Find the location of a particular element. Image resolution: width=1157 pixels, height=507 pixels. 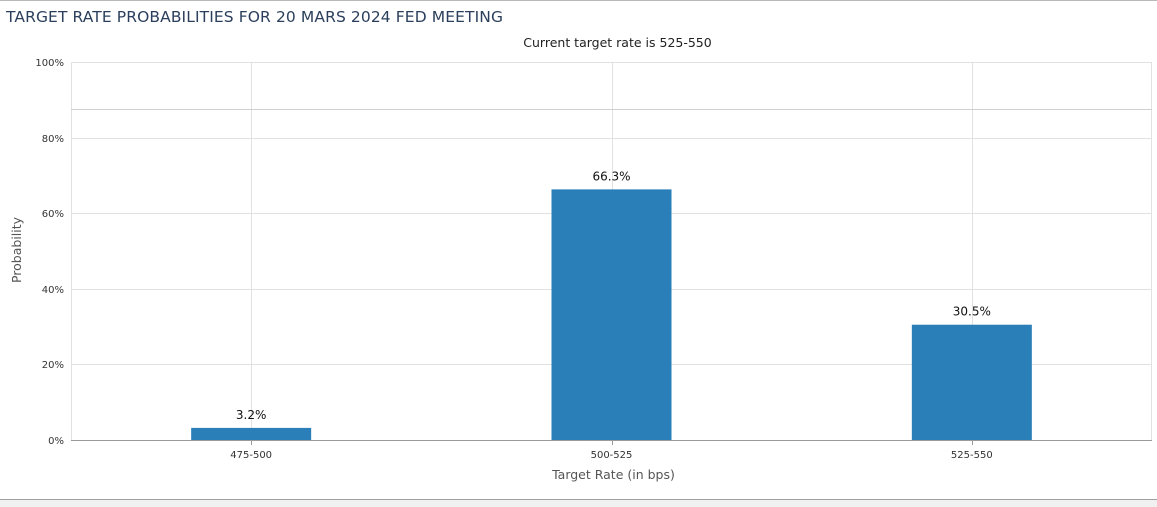

x-tick-label: 525-550 is located at coordinates (972, 455).